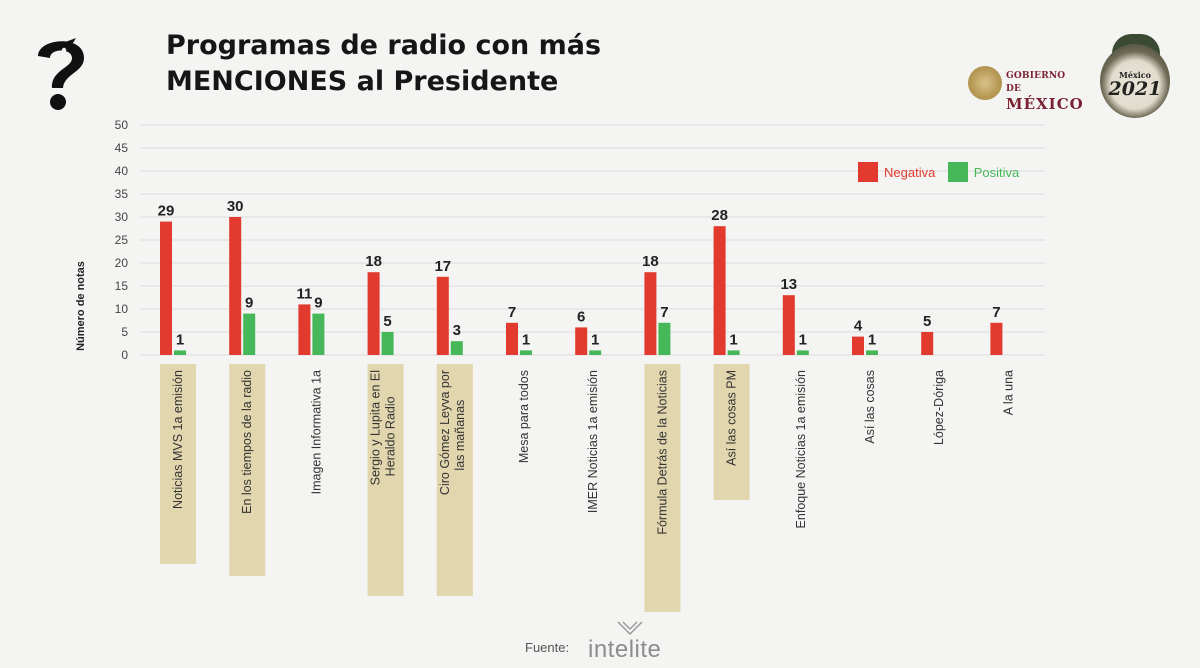 The width and height of the screenshot is (1200, 668). I want to click on title-line-2: MENCIONES al Presidente, so click(362, 81).